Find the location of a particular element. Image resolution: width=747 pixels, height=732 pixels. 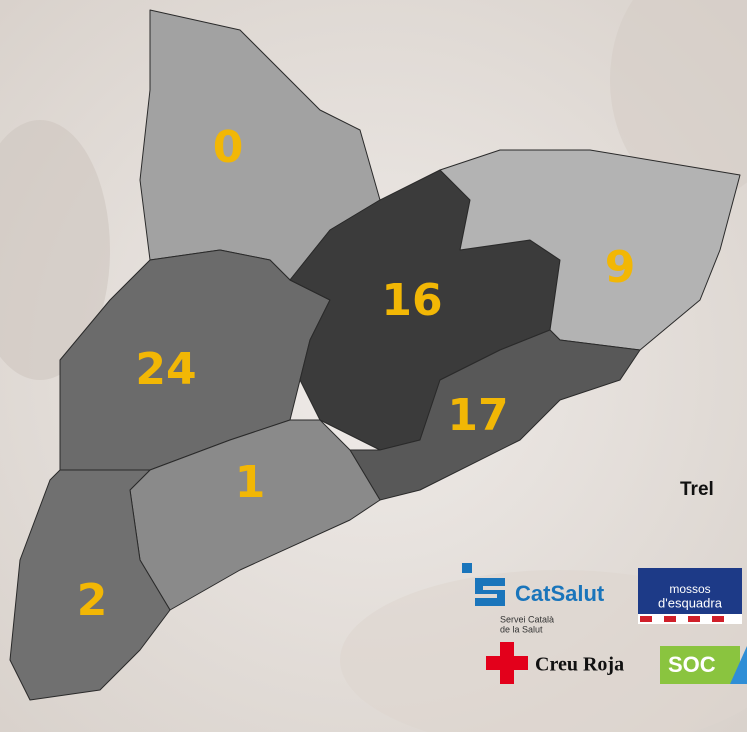

region-count: 17 is located at coordinates (477, 415).